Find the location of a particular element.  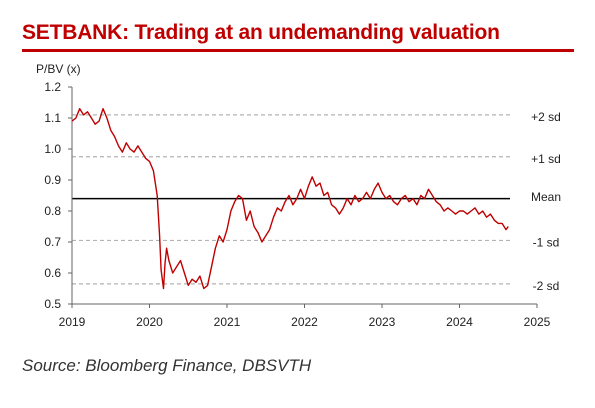

title-underline is located at coordinates (298, 50).